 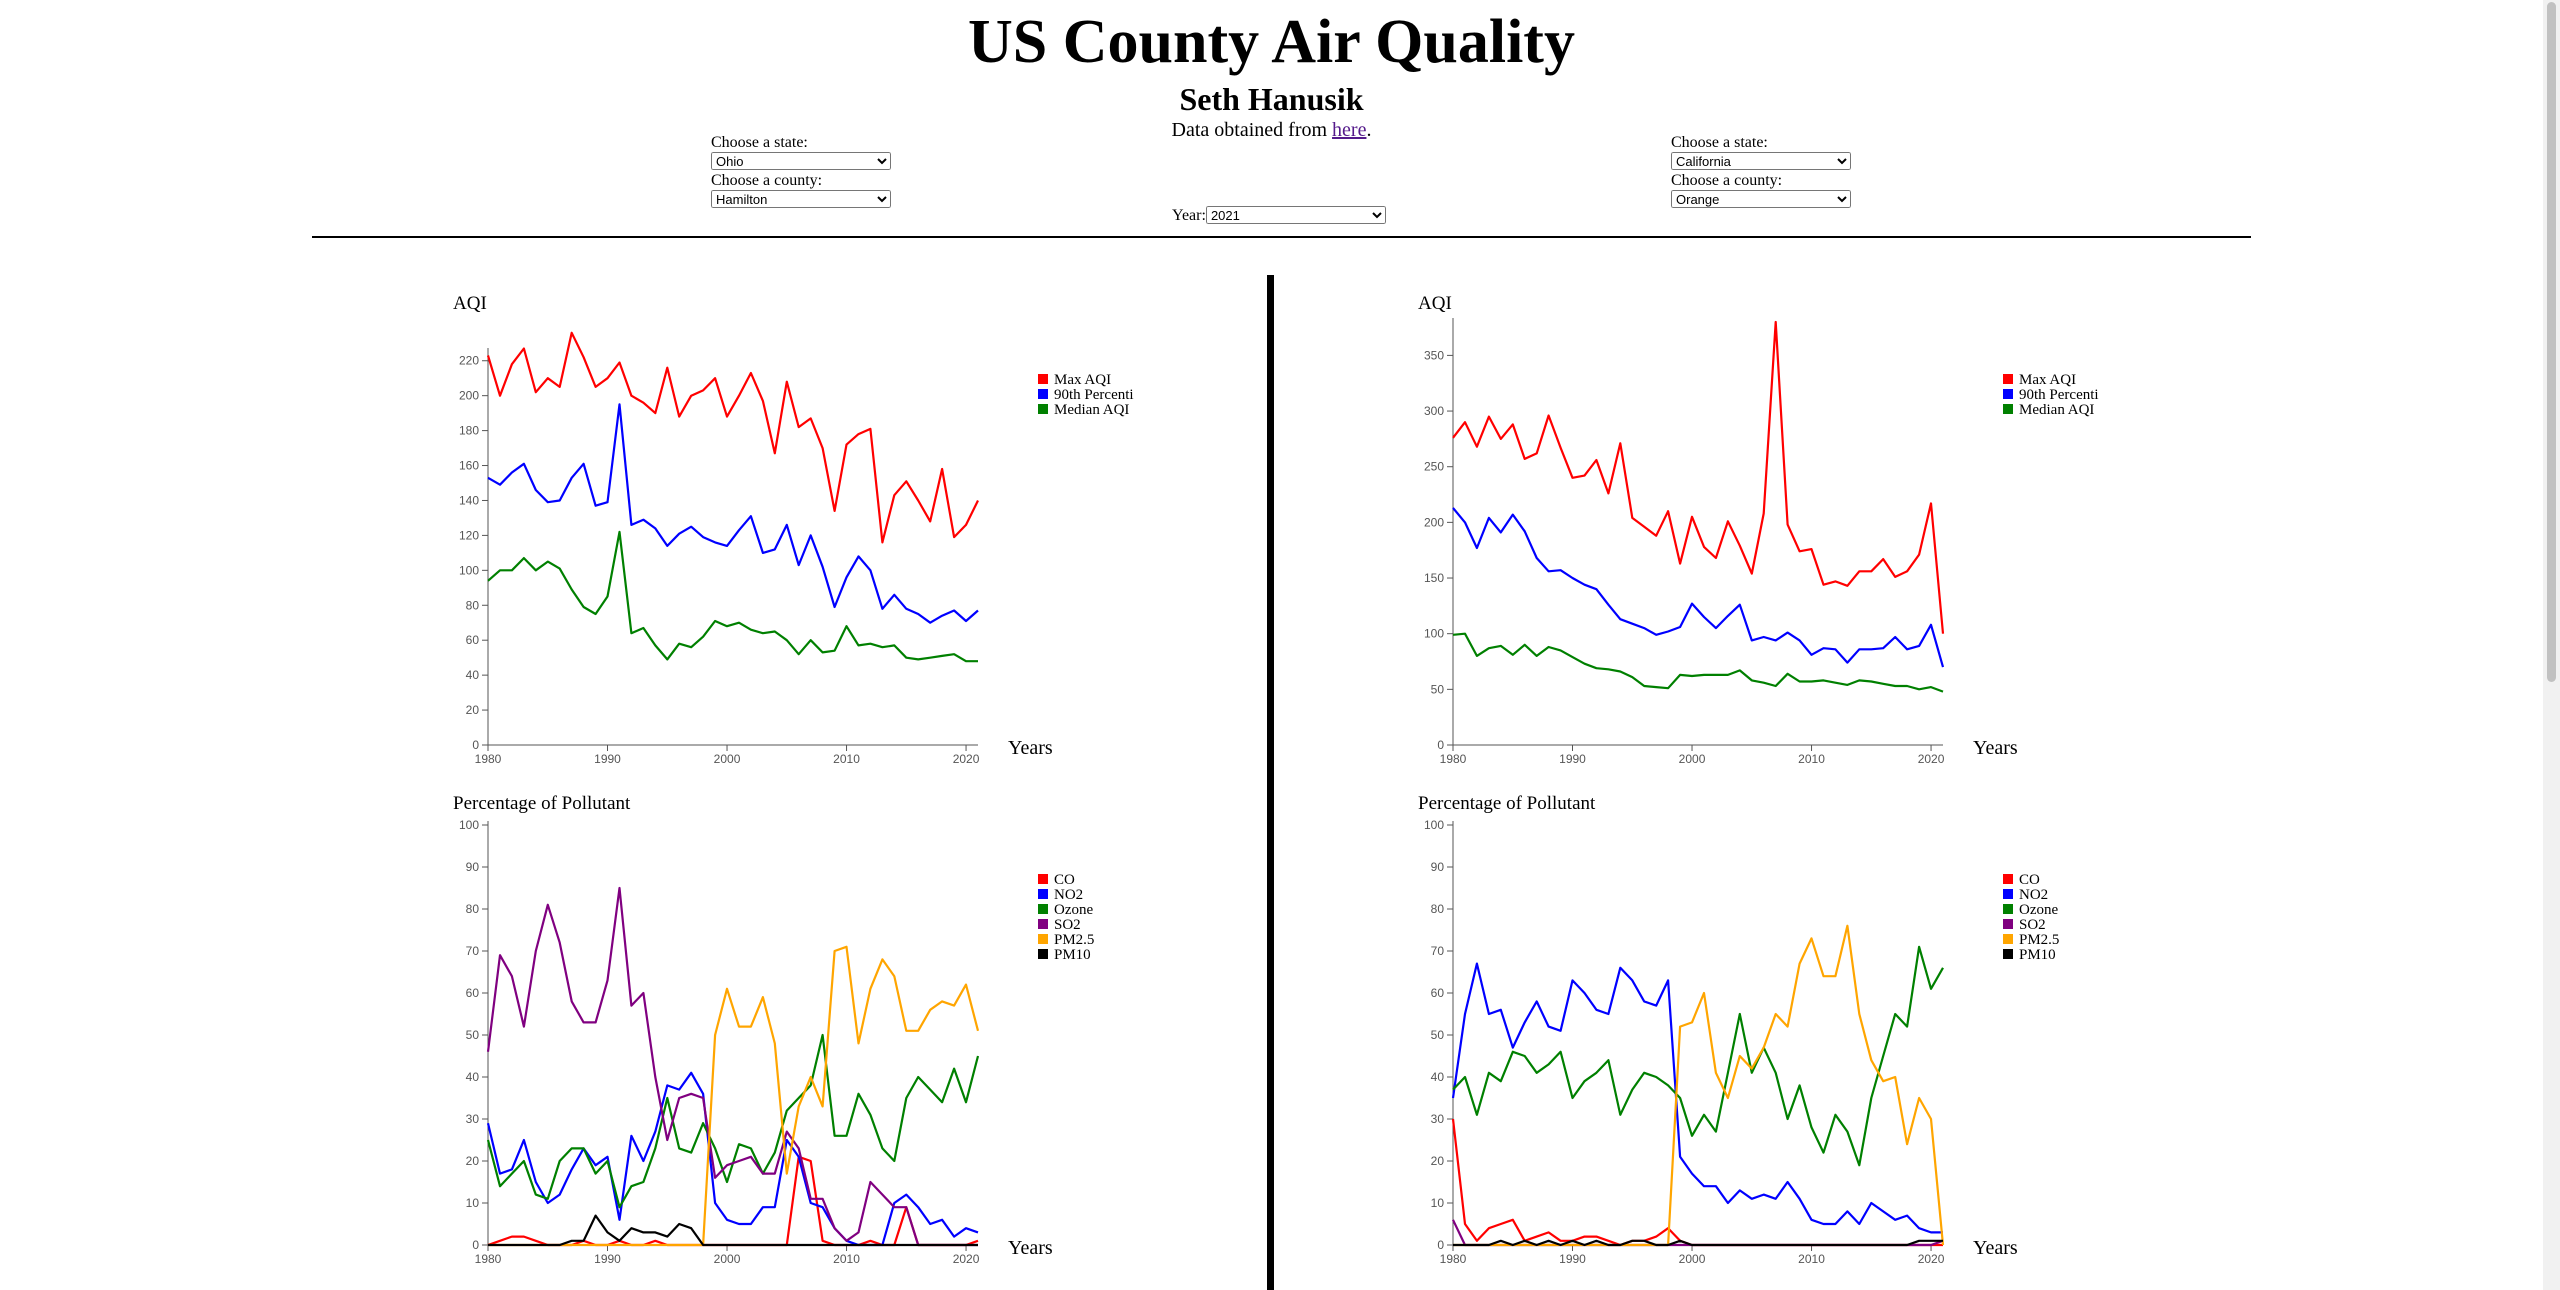 I want to click on chart-title: AQI, so click(x=470, y=303).